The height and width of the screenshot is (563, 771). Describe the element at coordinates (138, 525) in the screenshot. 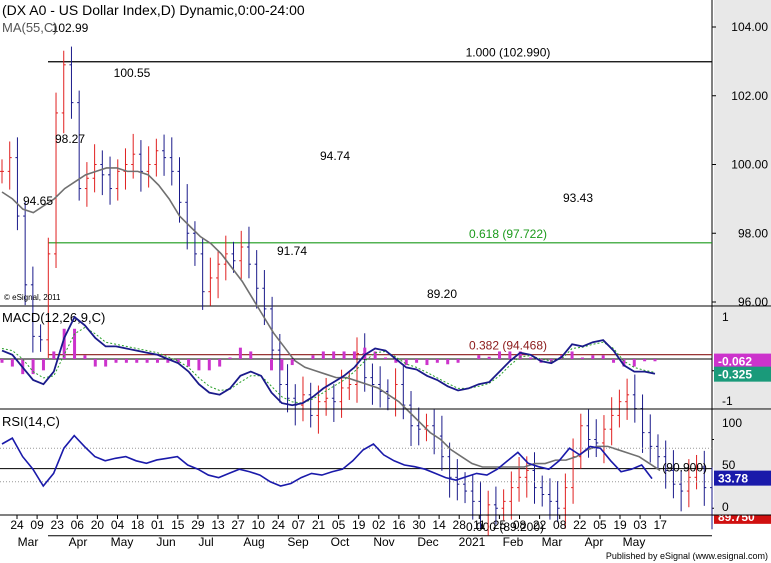

I see `x-tick-label: 18` at that location.